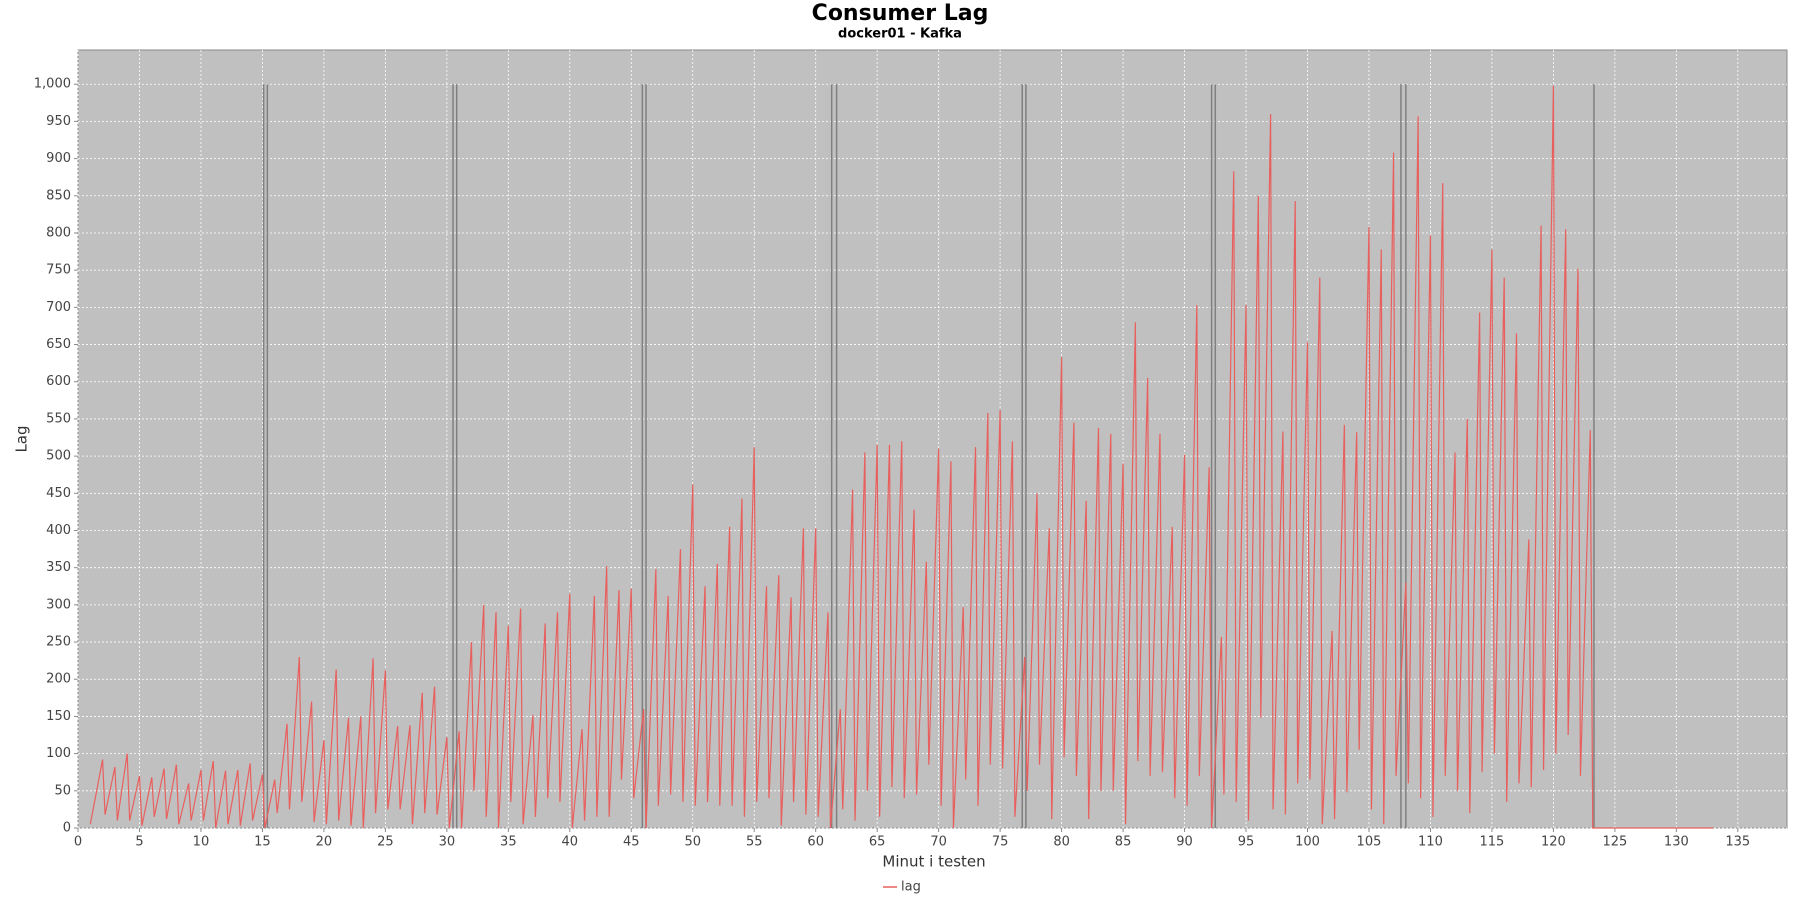  Describe the element at coordinates (1614, 842) in the screenshot. I see `x-tick-label: 125` at that location.